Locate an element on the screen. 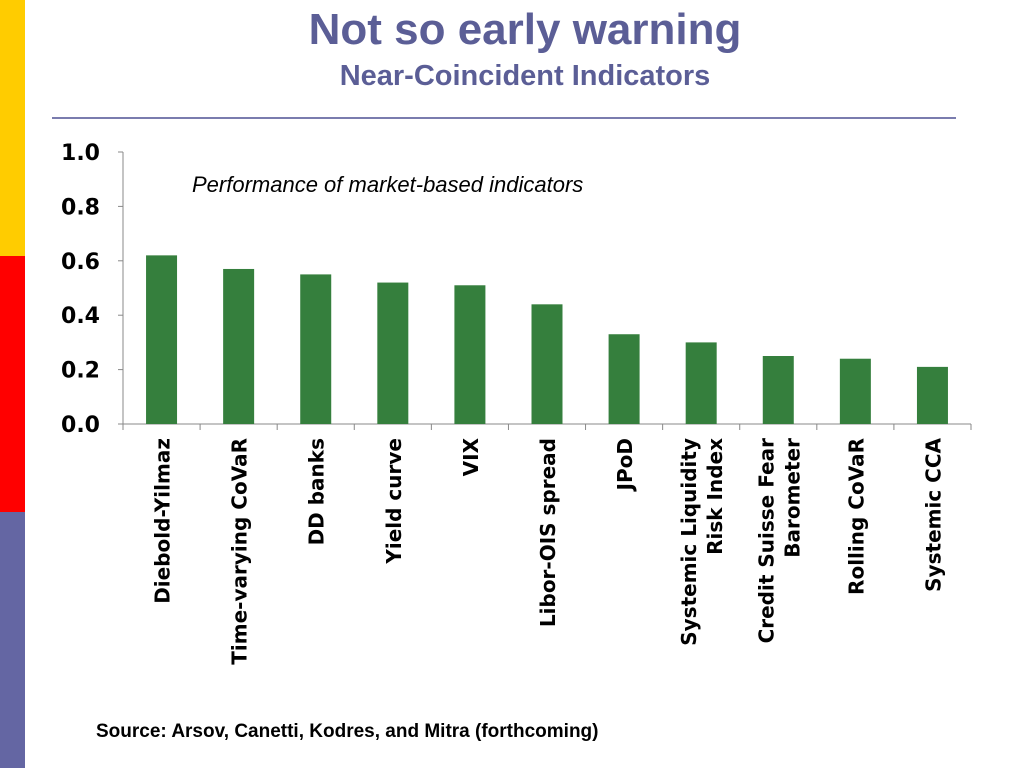  y-tick-label: 0.8 is located at coordinates (80, 207).